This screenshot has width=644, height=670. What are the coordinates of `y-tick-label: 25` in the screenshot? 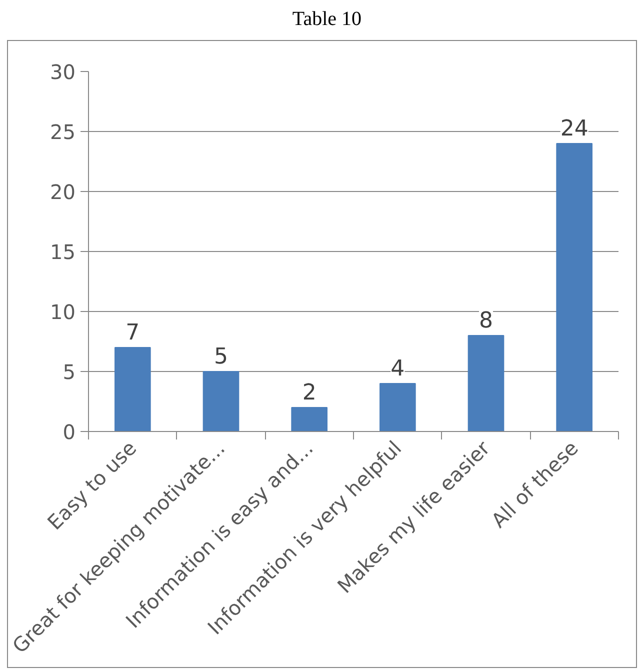 It's located at (63, 132).